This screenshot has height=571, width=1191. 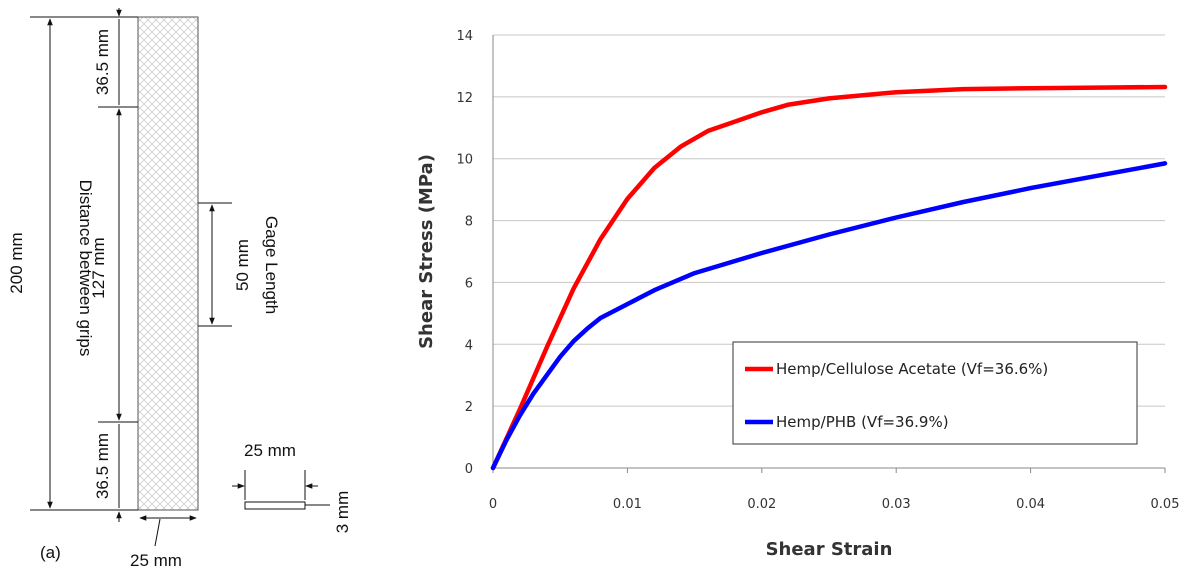 I want to click on section-width-label: 25 mm, so click(x=270, y=450).